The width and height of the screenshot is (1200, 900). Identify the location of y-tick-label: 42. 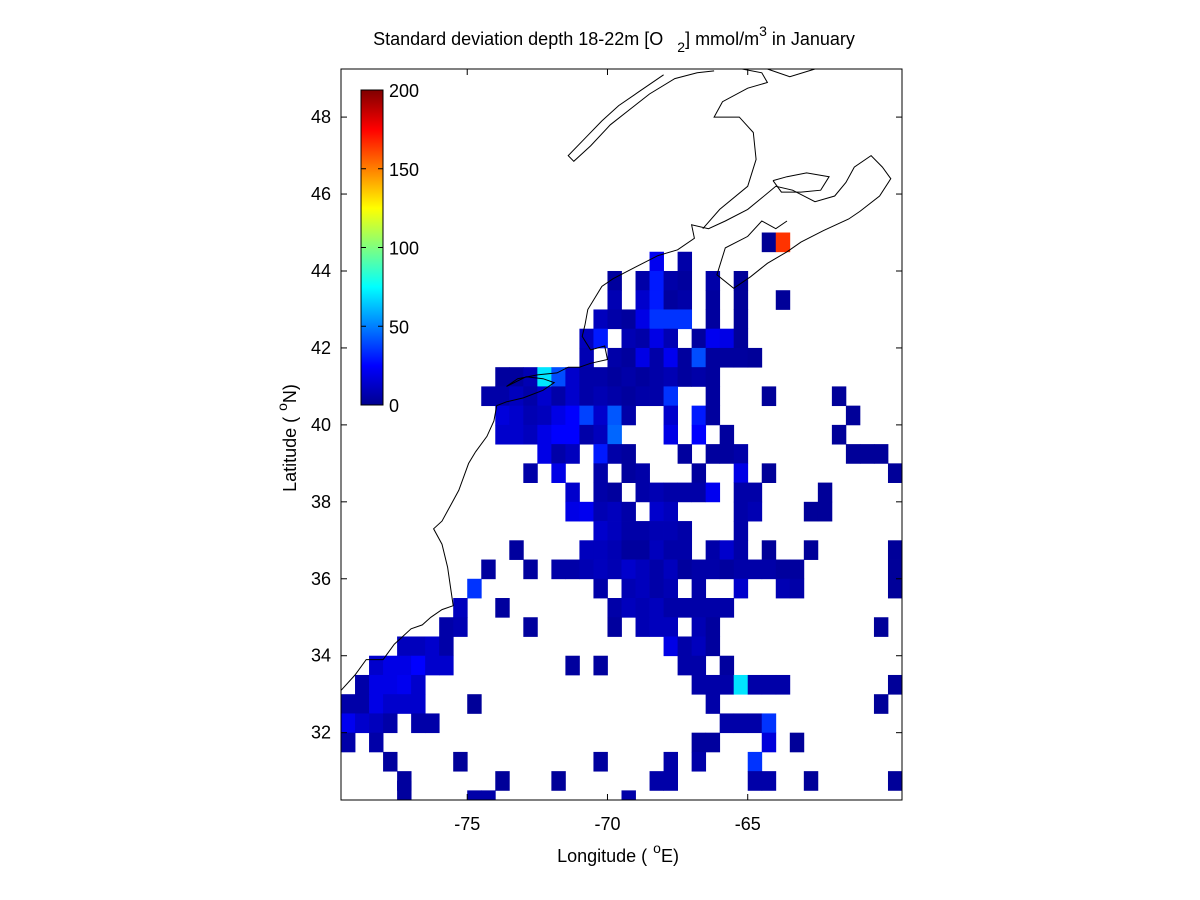
(321, 348).